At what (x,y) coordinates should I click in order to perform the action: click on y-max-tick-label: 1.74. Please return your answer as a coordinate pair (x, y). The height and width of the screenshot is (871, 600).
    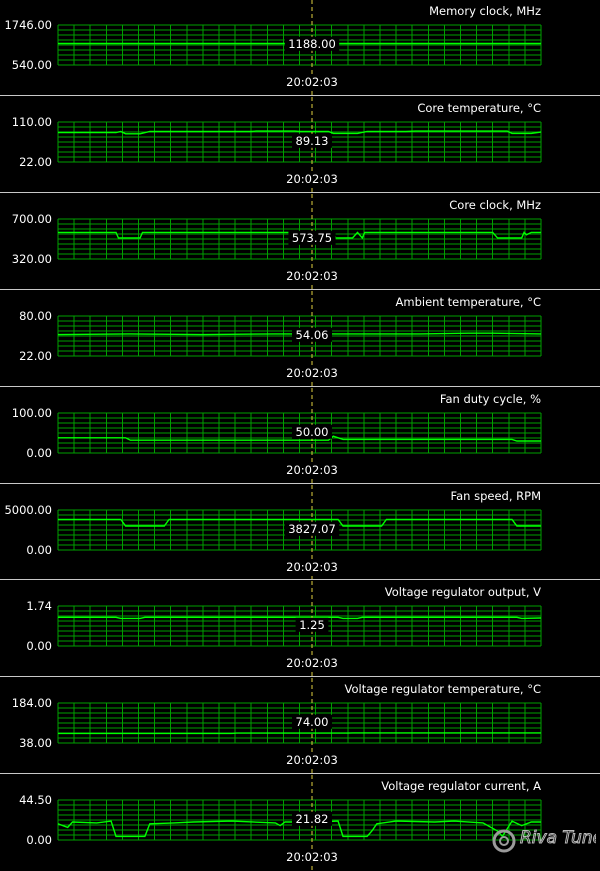
    Looking at the image, I should click on (39, 606).